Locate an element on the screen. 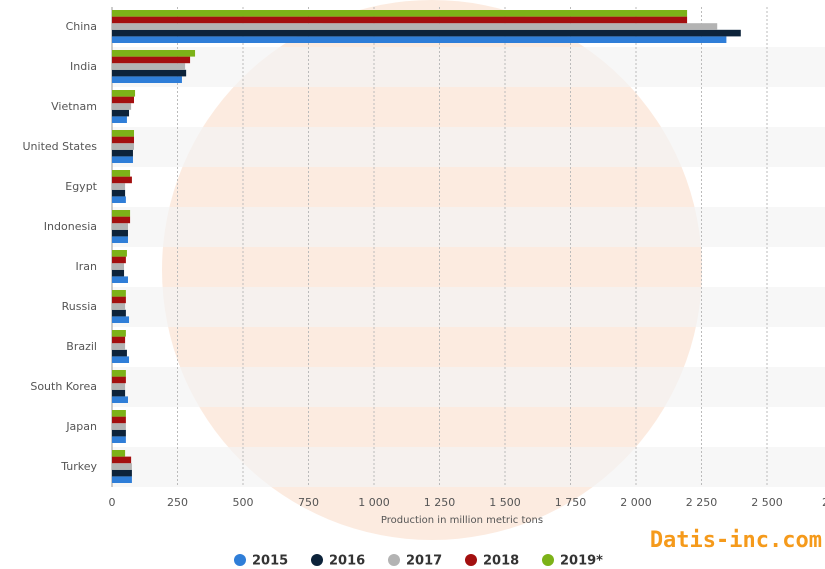 This screenshot has height=569, width=825. x-axis-label: Production in million metric tons is located at coordinates (462, 520).